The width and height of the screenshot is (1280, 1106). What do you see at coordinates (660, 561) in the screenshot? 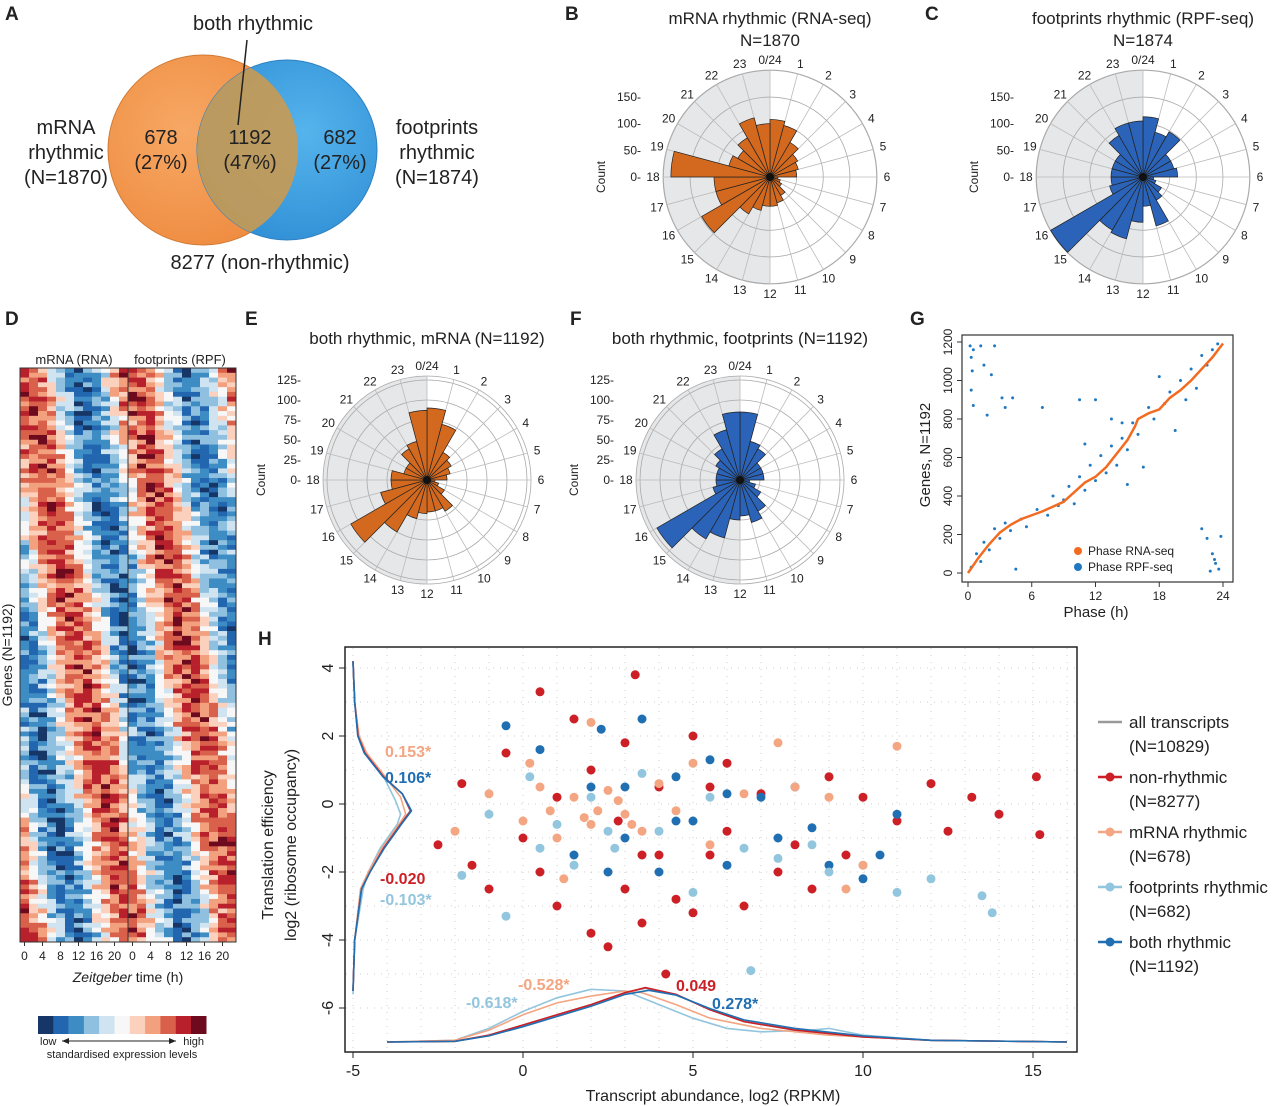
I see `rose-hour-label: 15` at bounding box center [660, 561].